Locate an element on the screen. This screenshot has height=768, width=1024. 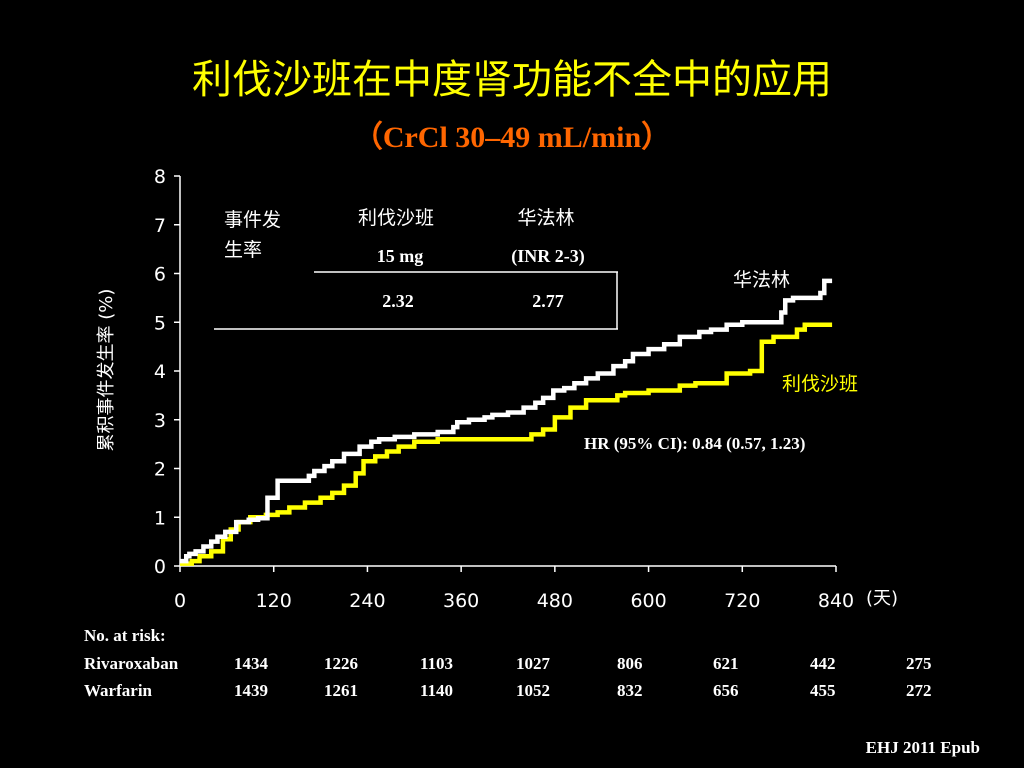
y-tick-label: 6 is located at coordinates (160, 275).